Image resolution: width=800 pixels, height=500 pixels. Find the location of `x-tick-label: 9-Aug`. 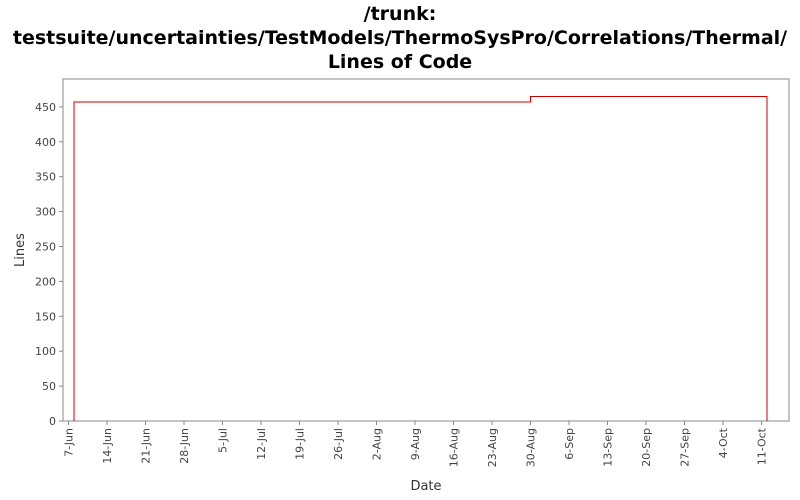

x-tick-label: 9-Aug is located at coordinates (415, 444).